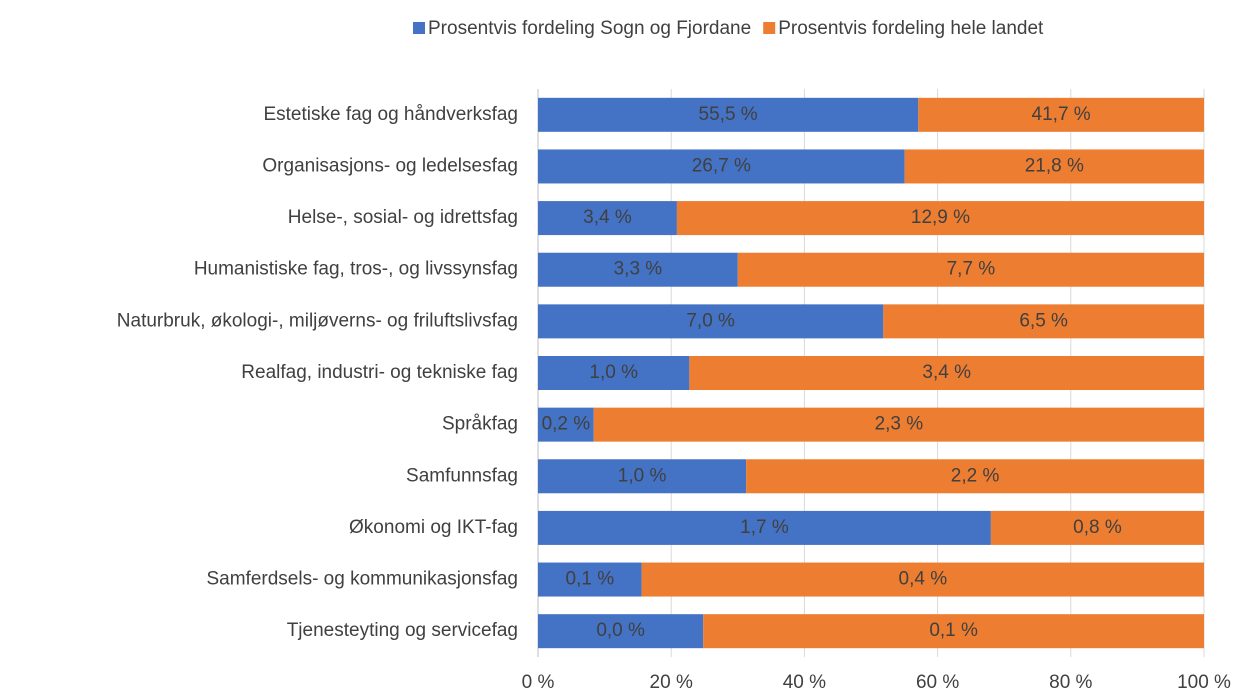 This screenshot has width=1240, height=694. I want to click on data-label: 21,8 %, so click(1054, 165).